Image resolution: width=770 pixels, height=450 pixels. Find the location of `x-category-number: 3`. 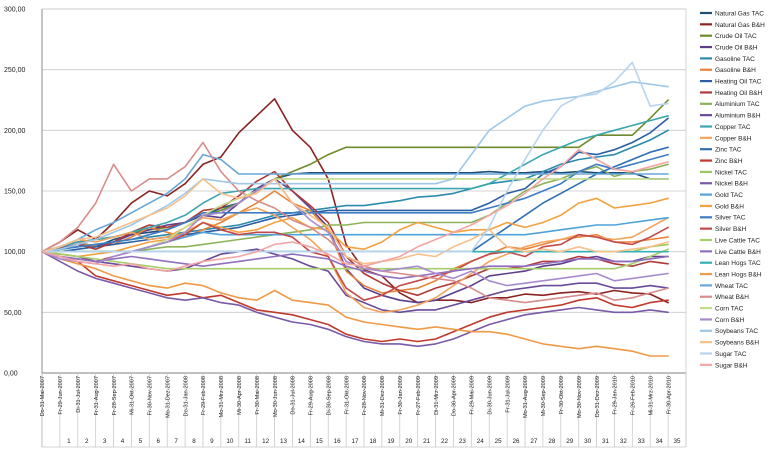

x-category-number: 3 is located at coordinates (105, 441).